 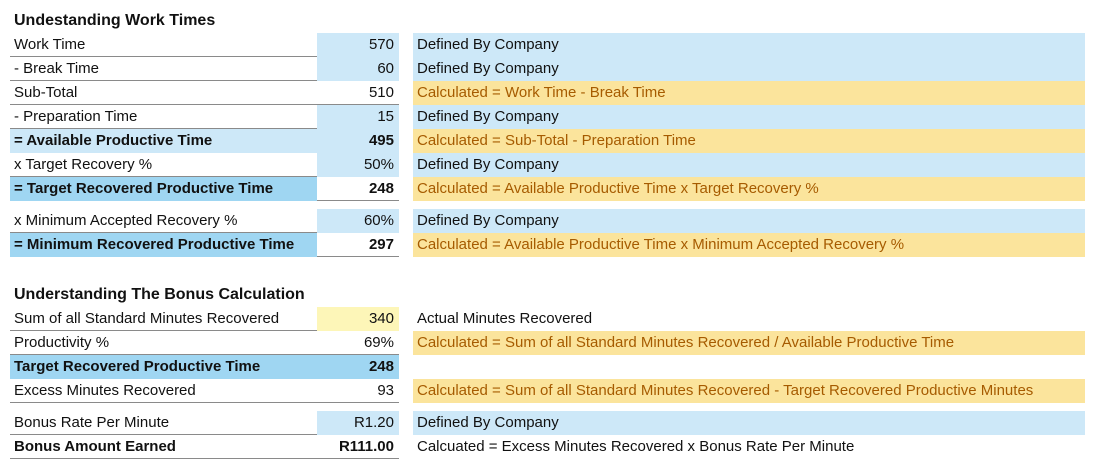 What do you see at coordinates (358, 367) in the screenshot?
I see `row-value-target-recovered-time-bonus: 248` at bounding box center [358, 367].